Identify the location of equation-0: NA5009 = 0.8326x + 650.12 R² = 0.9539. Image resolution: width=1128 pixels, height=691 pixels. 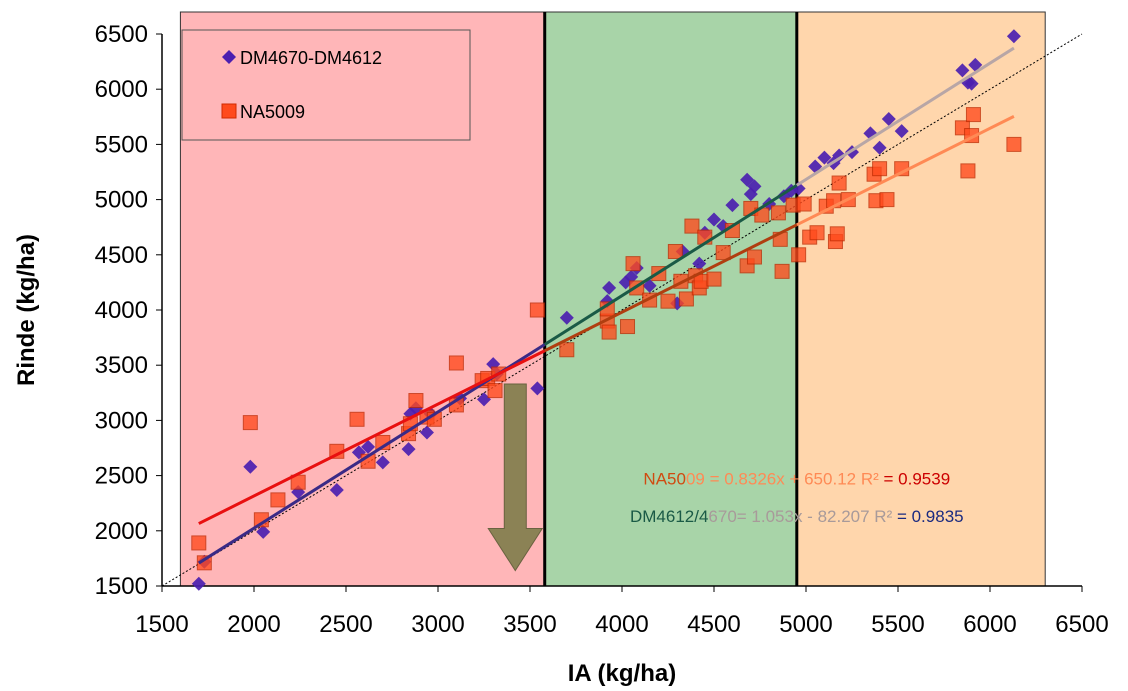
(796, 478).